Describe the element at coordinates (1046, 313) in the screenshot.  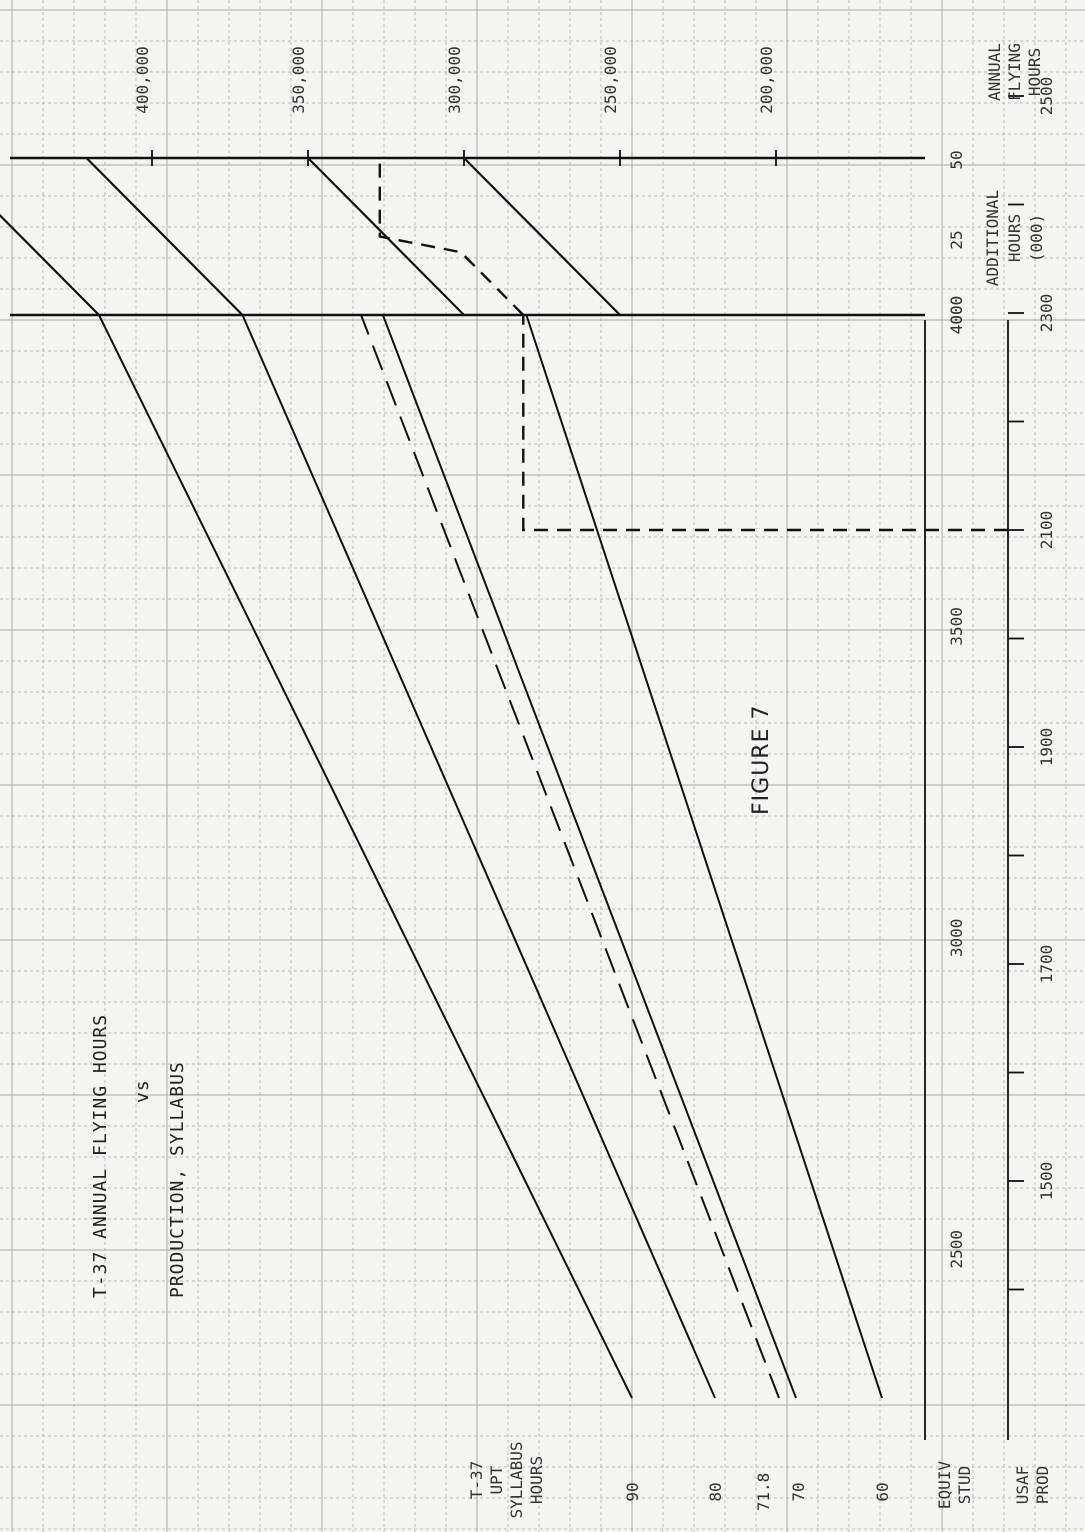
I see `usaf-prod-tick-label: 2300` at that location.